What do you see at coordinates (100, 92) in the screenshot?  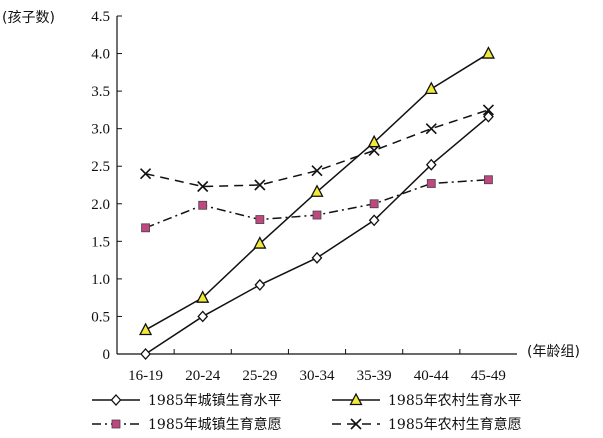 I see `y-tick-label: 3.5` at bounding box center [100, 92].